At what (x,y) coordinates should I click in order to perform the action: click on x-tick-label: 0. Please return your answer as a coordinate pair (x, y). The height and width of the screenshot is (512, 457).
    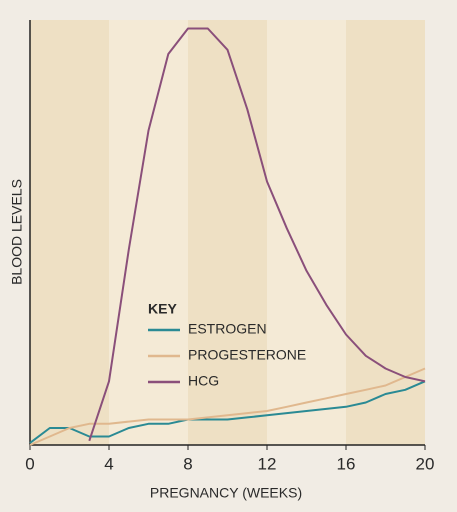
    Looking at the image, I should click on (29, 463).